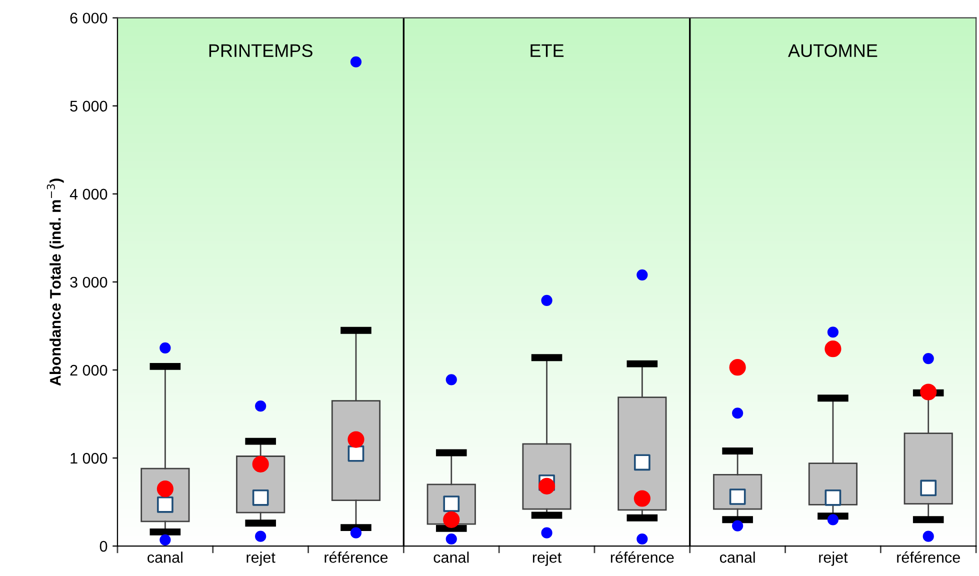 This screenshot has height=576, width=979. What do you see at coordinates (89, 370) in the screenshot?
I see `y-tick-label: 2 000` at bounding box center [89, 370].